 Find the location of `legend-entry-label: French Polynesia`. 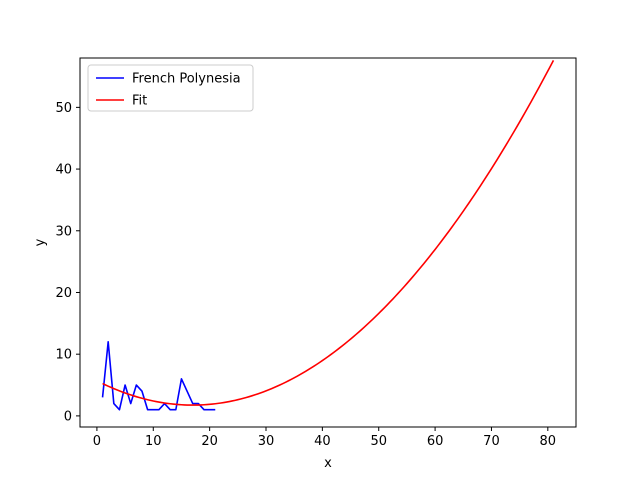

legend-entry-label: French Polynesia is located at coordinates (186, 79).